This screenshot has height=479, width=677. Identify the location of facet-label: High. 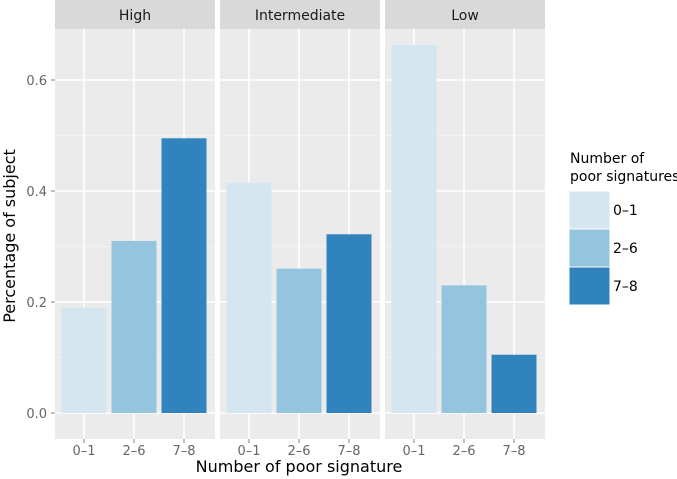
(135, 16).